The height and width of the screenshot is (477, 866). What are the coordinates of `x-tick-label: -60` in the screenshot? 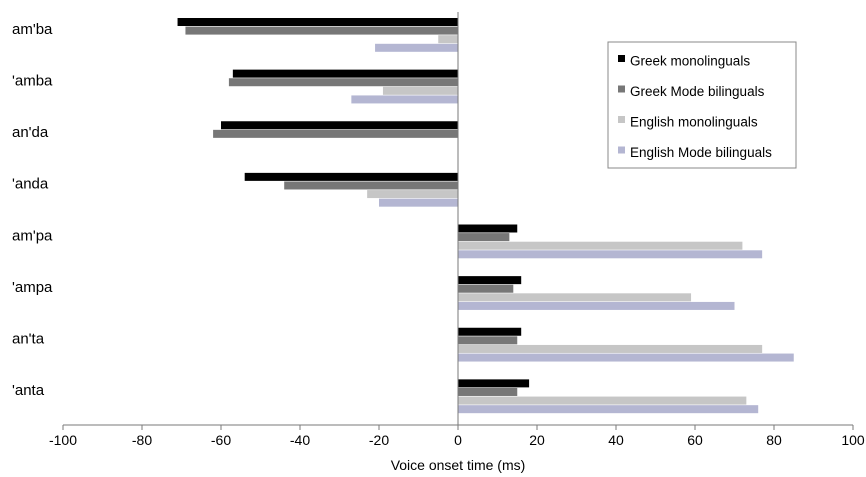 It's located at (221, 440).